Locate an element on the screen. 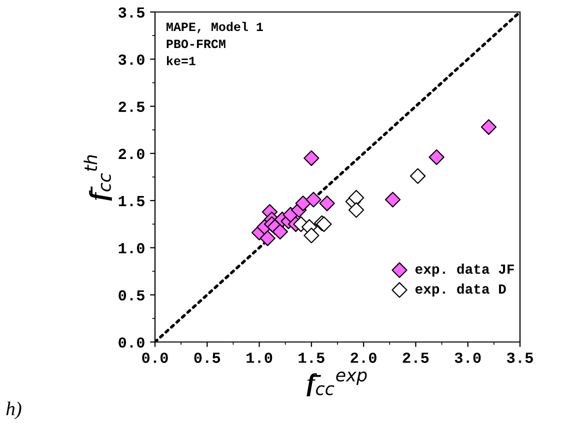 The image size is (567, 428). x-tick-label: 0.5 is located at coordinates (207, 357).